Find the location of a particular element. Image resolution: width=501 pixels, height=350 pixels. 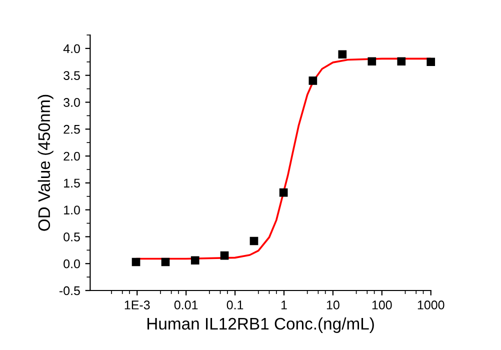

y-axis-title: OD Value (450nm) is located at coordinates (46, 162).